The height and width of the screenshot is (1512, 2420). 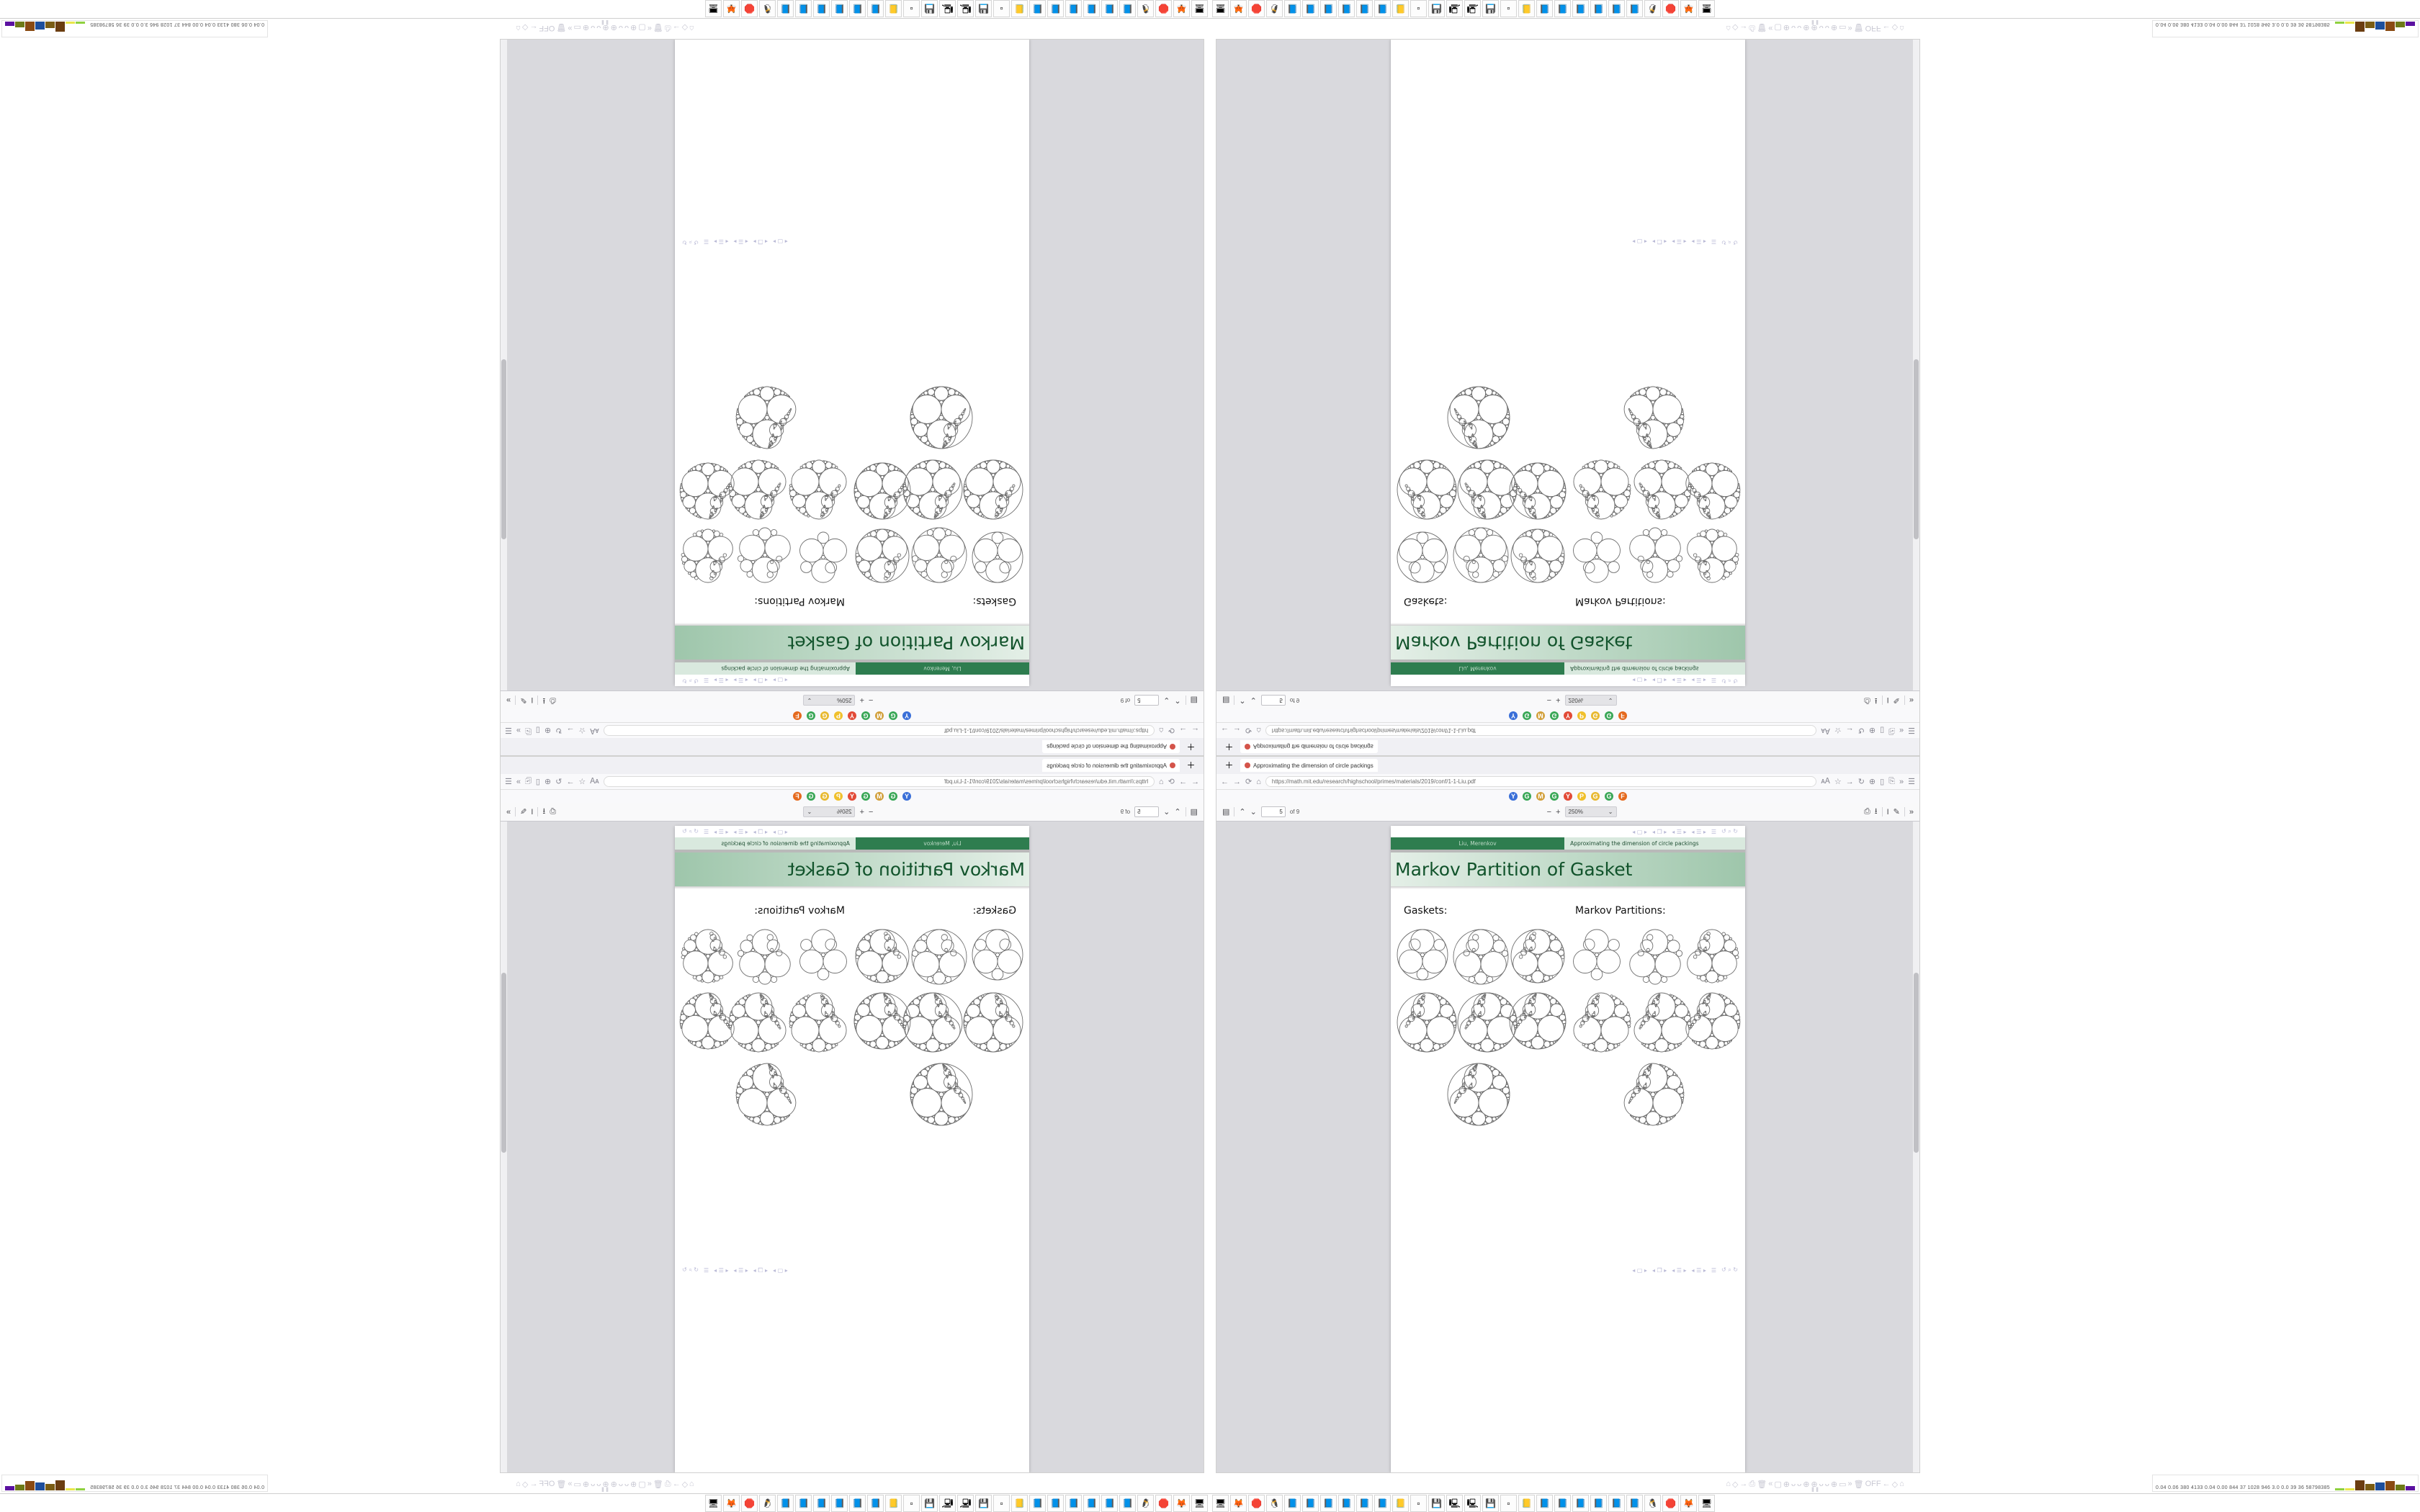 What do you see at coordinates (1225, 781) in the screenshot?
I see `back-icon: ←` at bounding box center [1225, 781].